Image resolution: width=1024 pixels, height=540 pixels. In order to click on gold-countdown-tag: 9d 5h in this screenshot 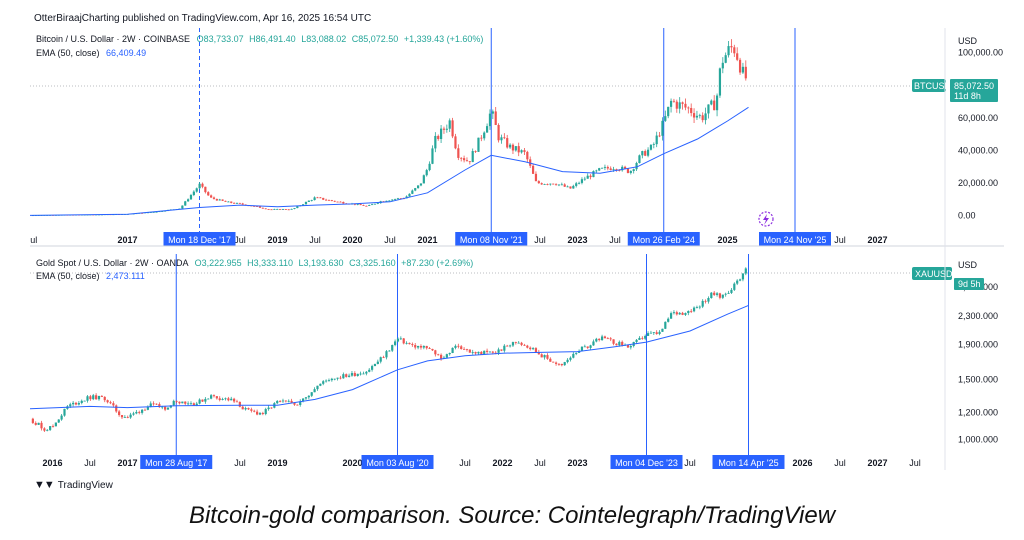, I will do `click(969, 284)`.